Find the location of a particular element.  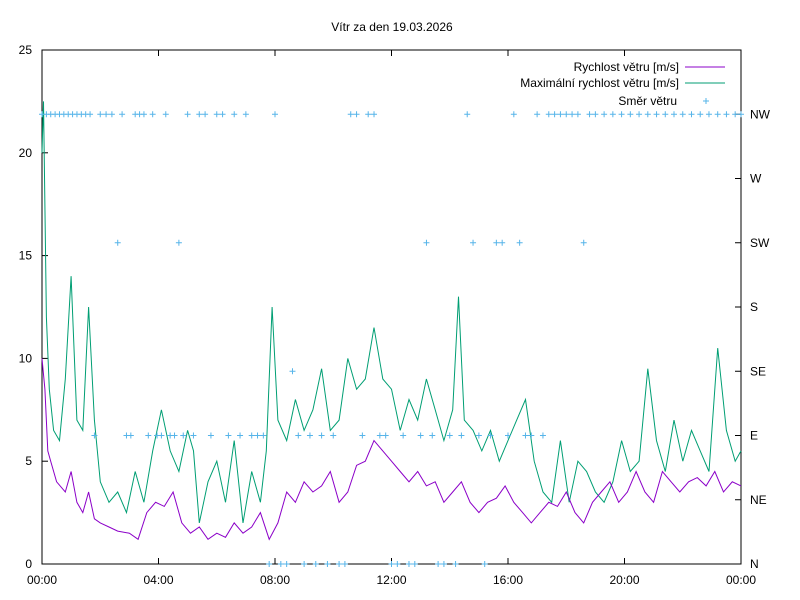

y-tick-label: 15 is located at coordinates (26, 256).